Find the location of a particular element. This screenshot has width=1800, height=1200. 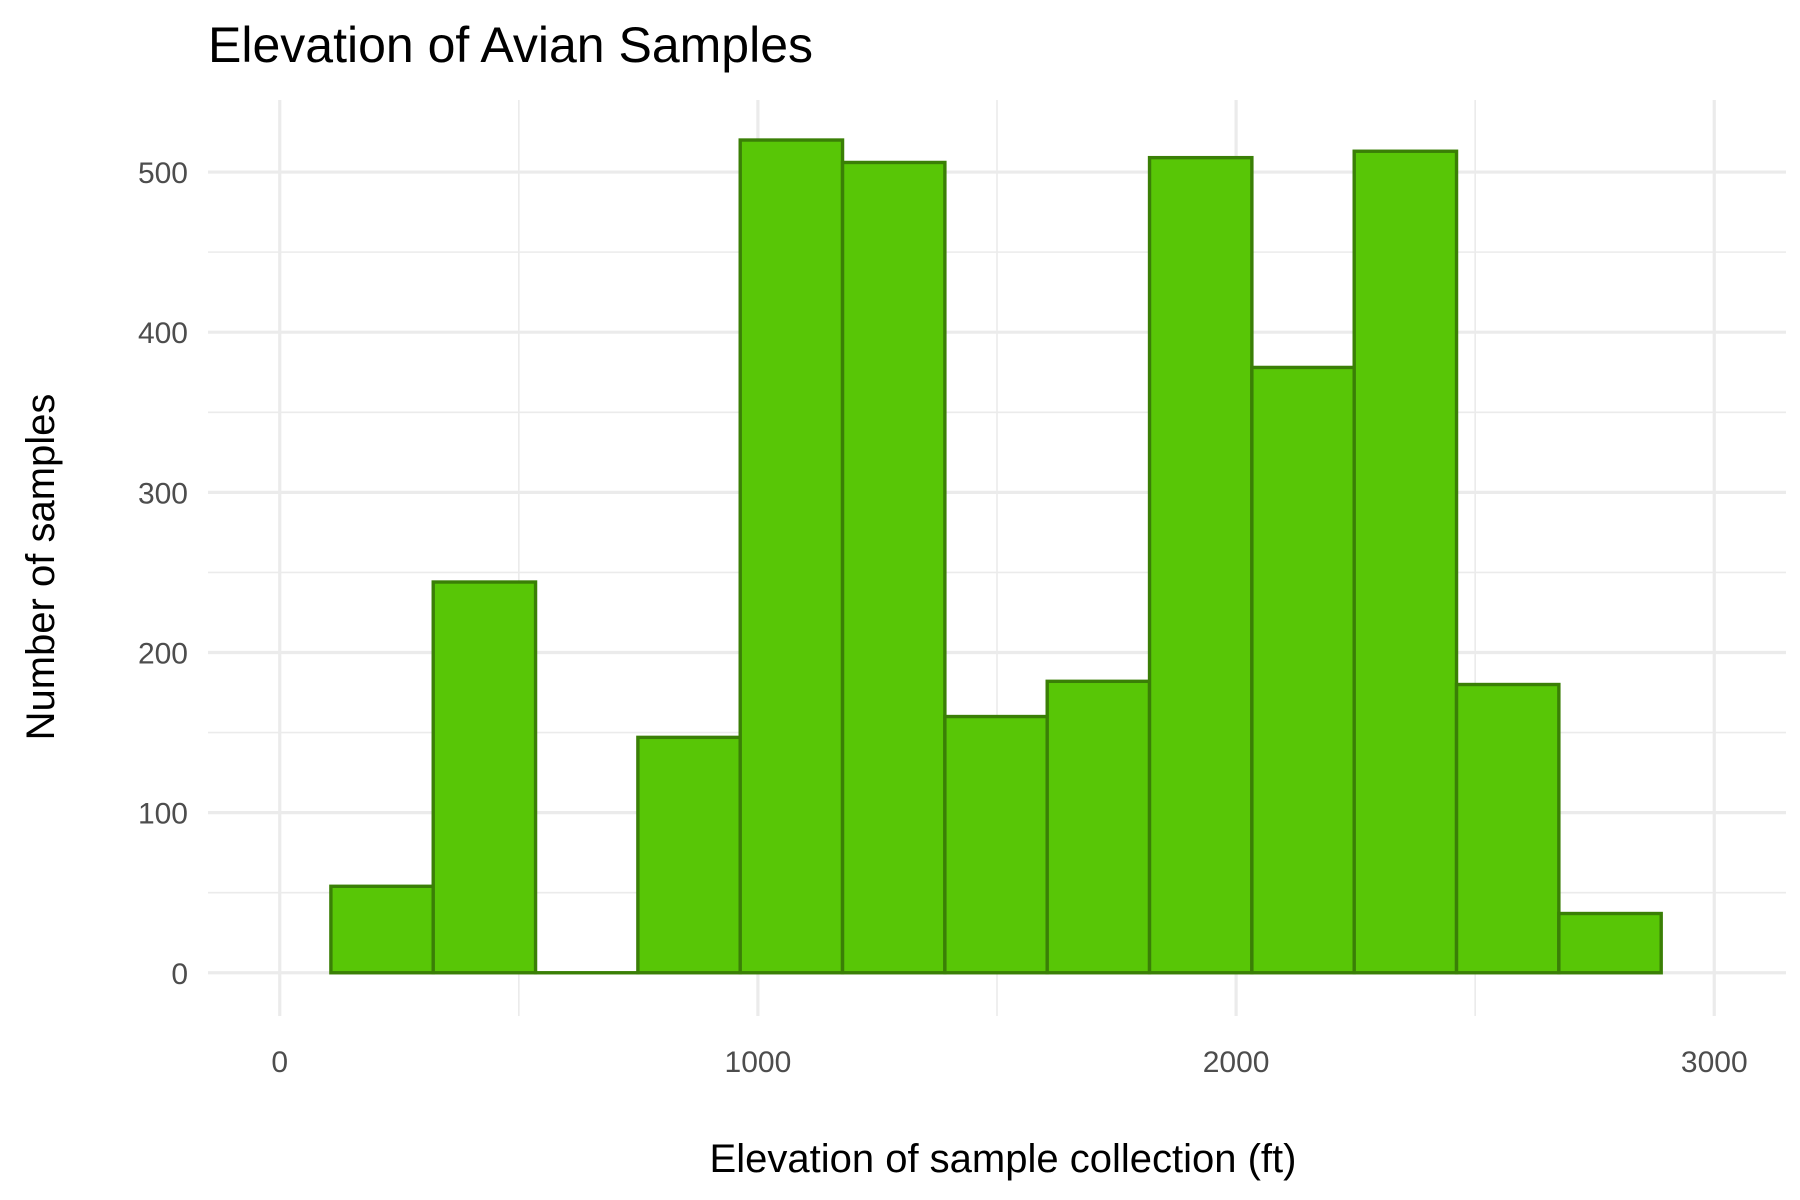

y-tick-label: 300 is located at coordinates (163, 493).